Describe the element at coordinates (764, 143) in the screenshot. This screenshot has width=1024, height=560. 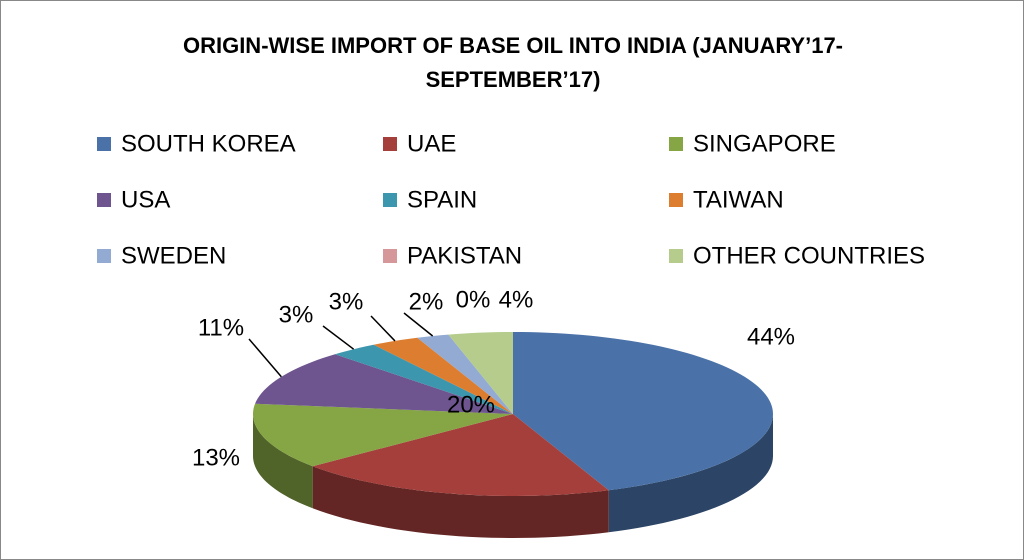
I see `legend-label: SINGAPORE` at that location.